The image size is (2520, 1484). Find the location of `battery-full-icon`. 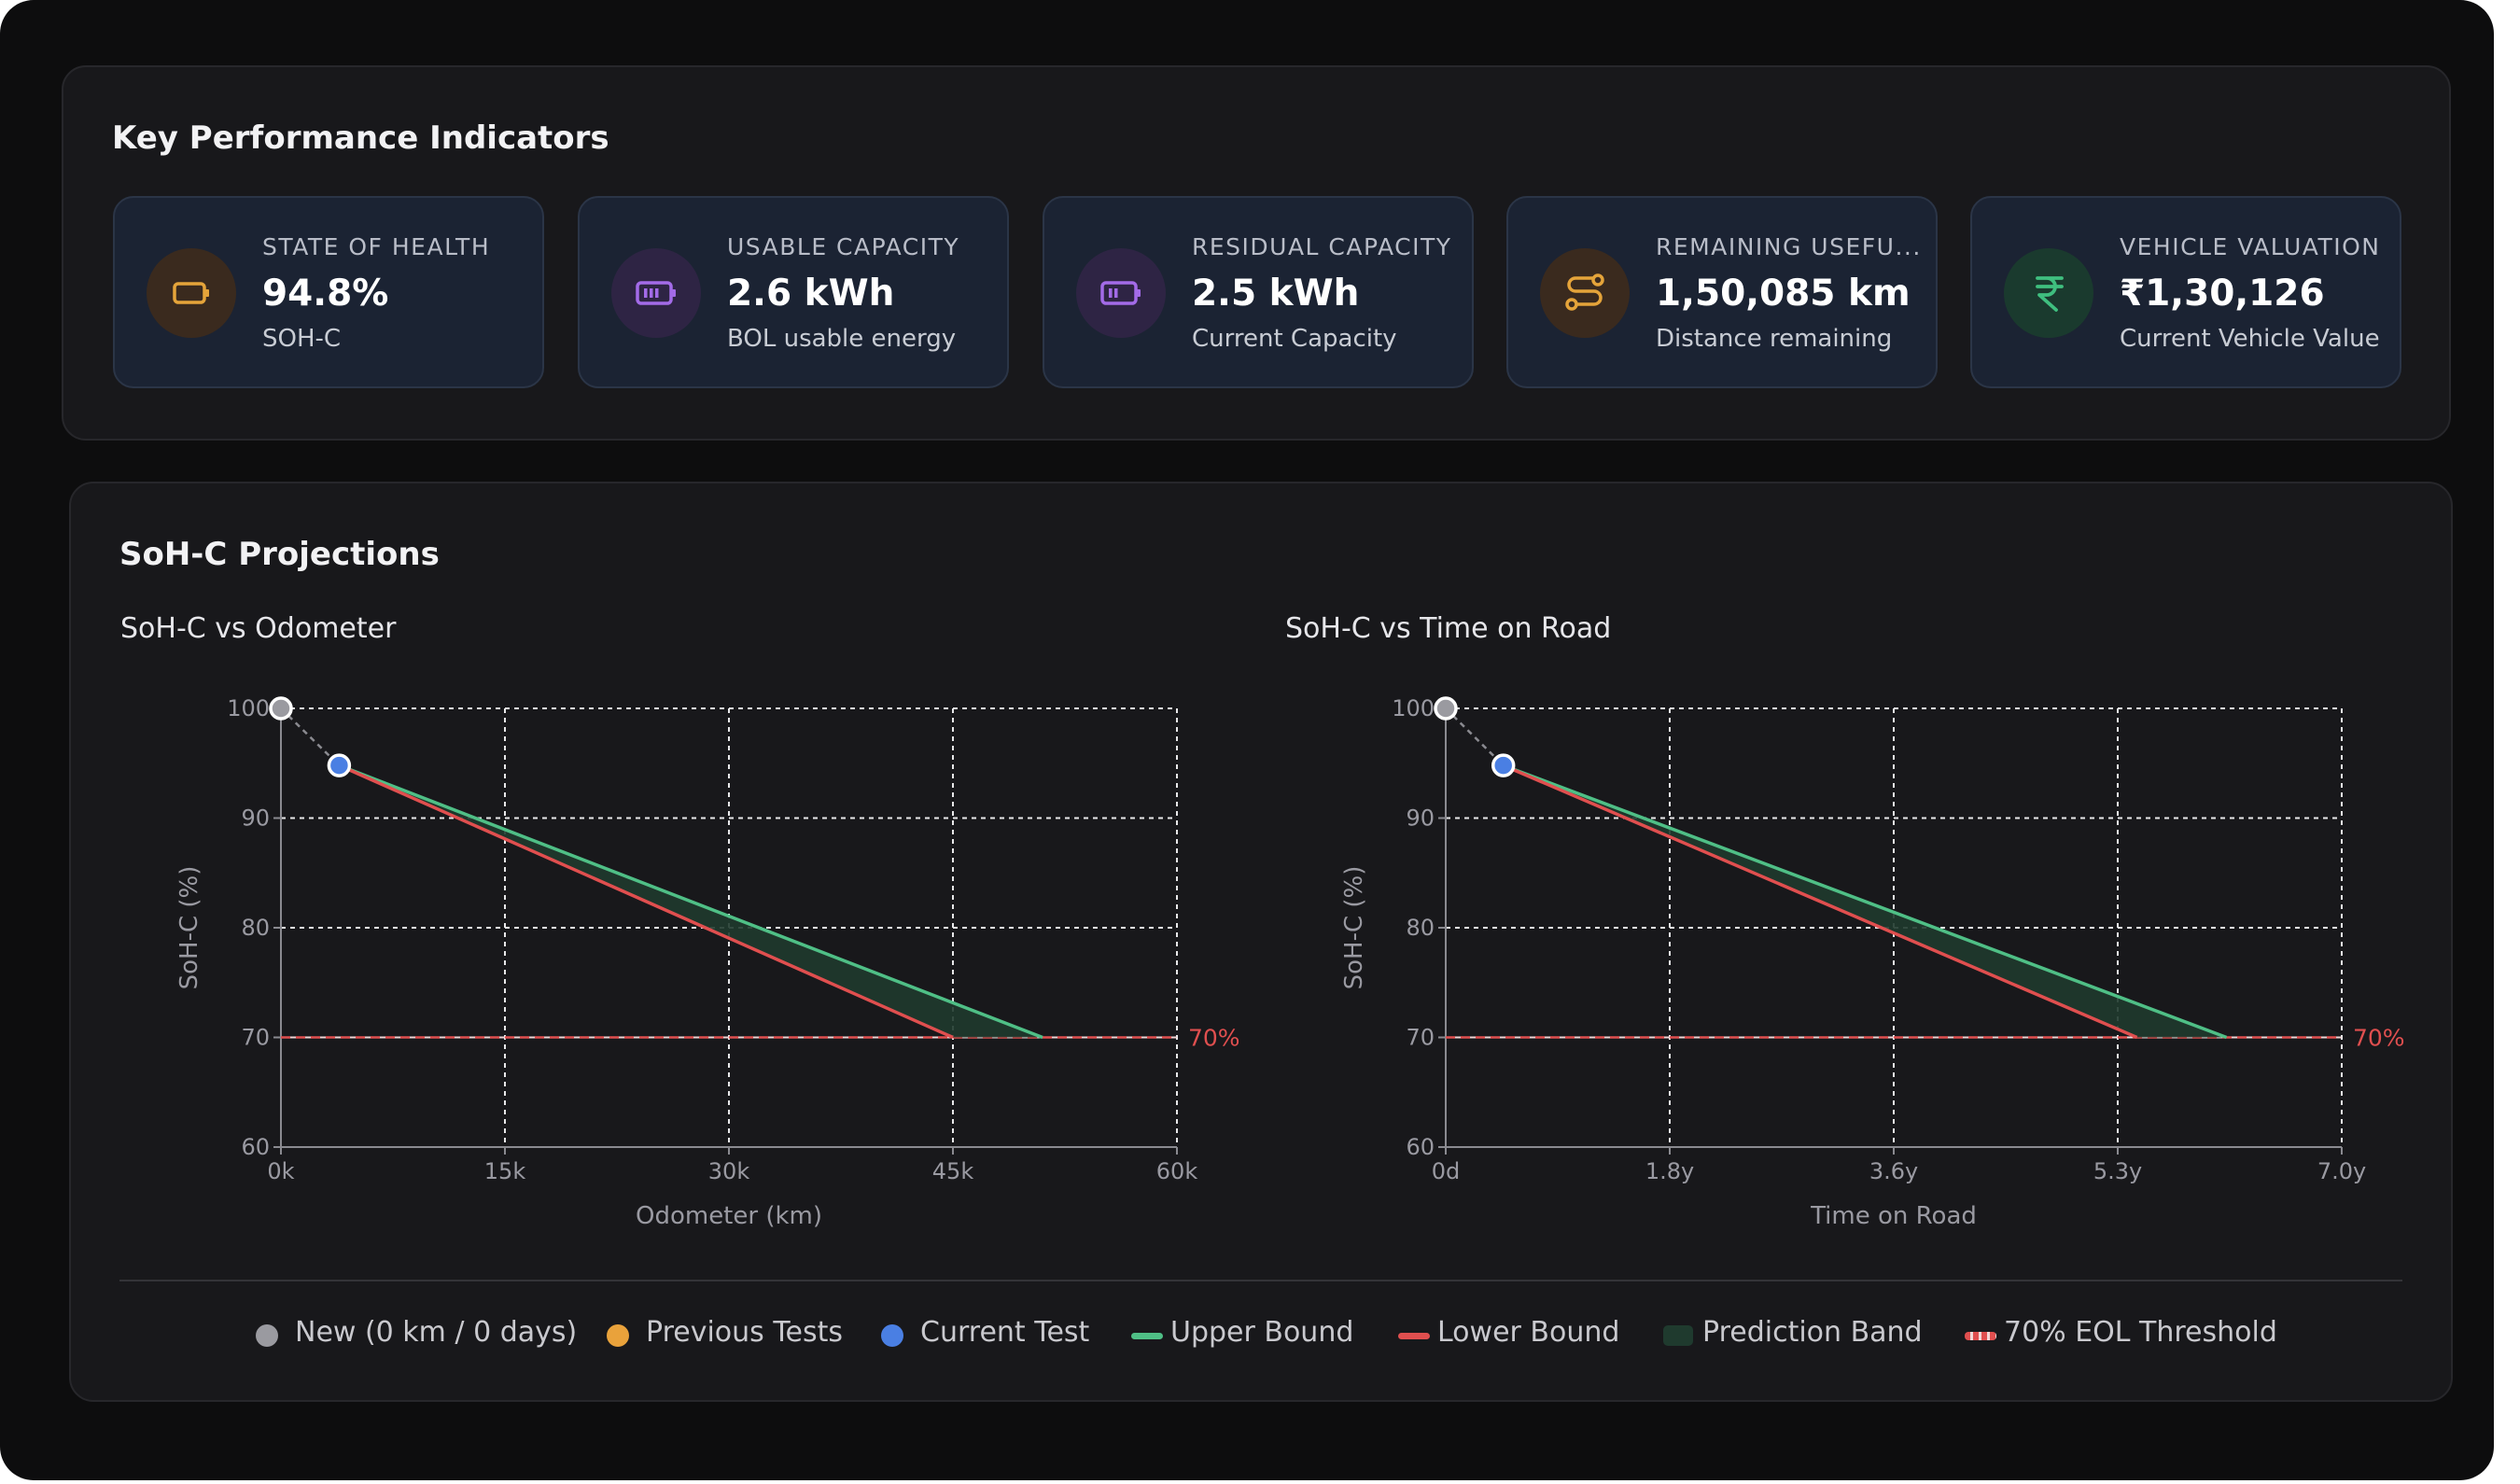

battery-full-icon is located at coordinates (656, 293).